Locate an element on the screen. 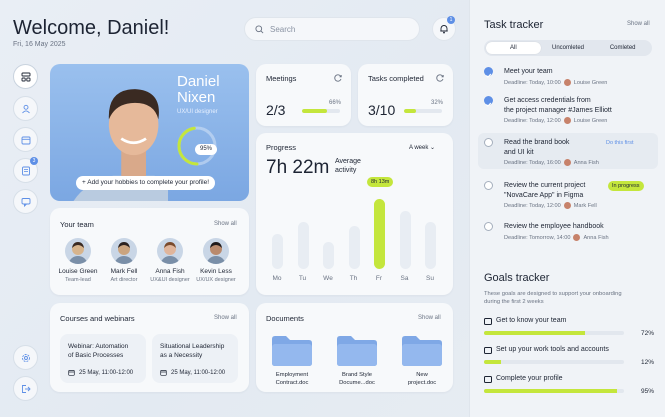 Image resolution: width=665 pixels, height=417 pixels. task-deadline: Deadline: Today, 12:00 is located at coordinates (532, 120).